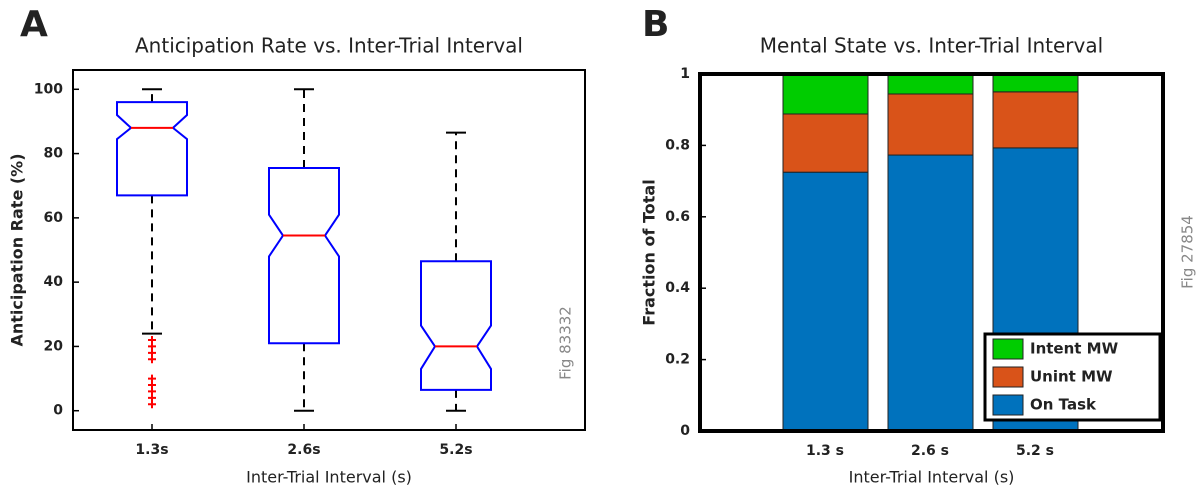 The image size is (1203, 492). Describe the element at coordinates (17, 249) in the screenshot. I see `y-axis-label: Anticipation Rate (%)` at that location.